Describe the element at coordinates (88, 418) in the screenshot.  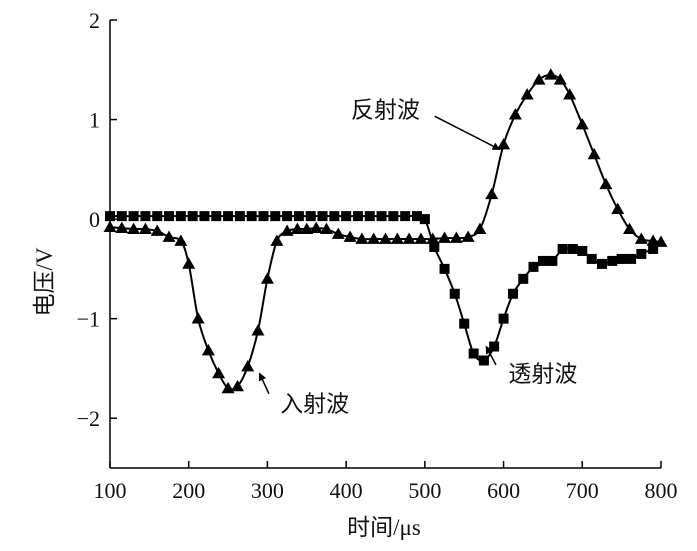
I see `y-tick-label: −2` at that location.